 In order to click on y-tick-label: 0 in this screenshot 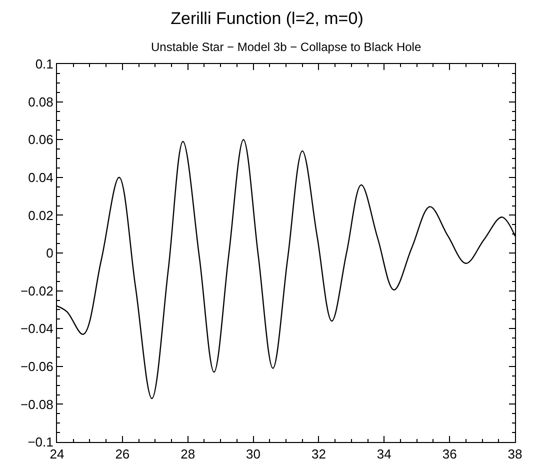, I will do `click(50, 253)`.